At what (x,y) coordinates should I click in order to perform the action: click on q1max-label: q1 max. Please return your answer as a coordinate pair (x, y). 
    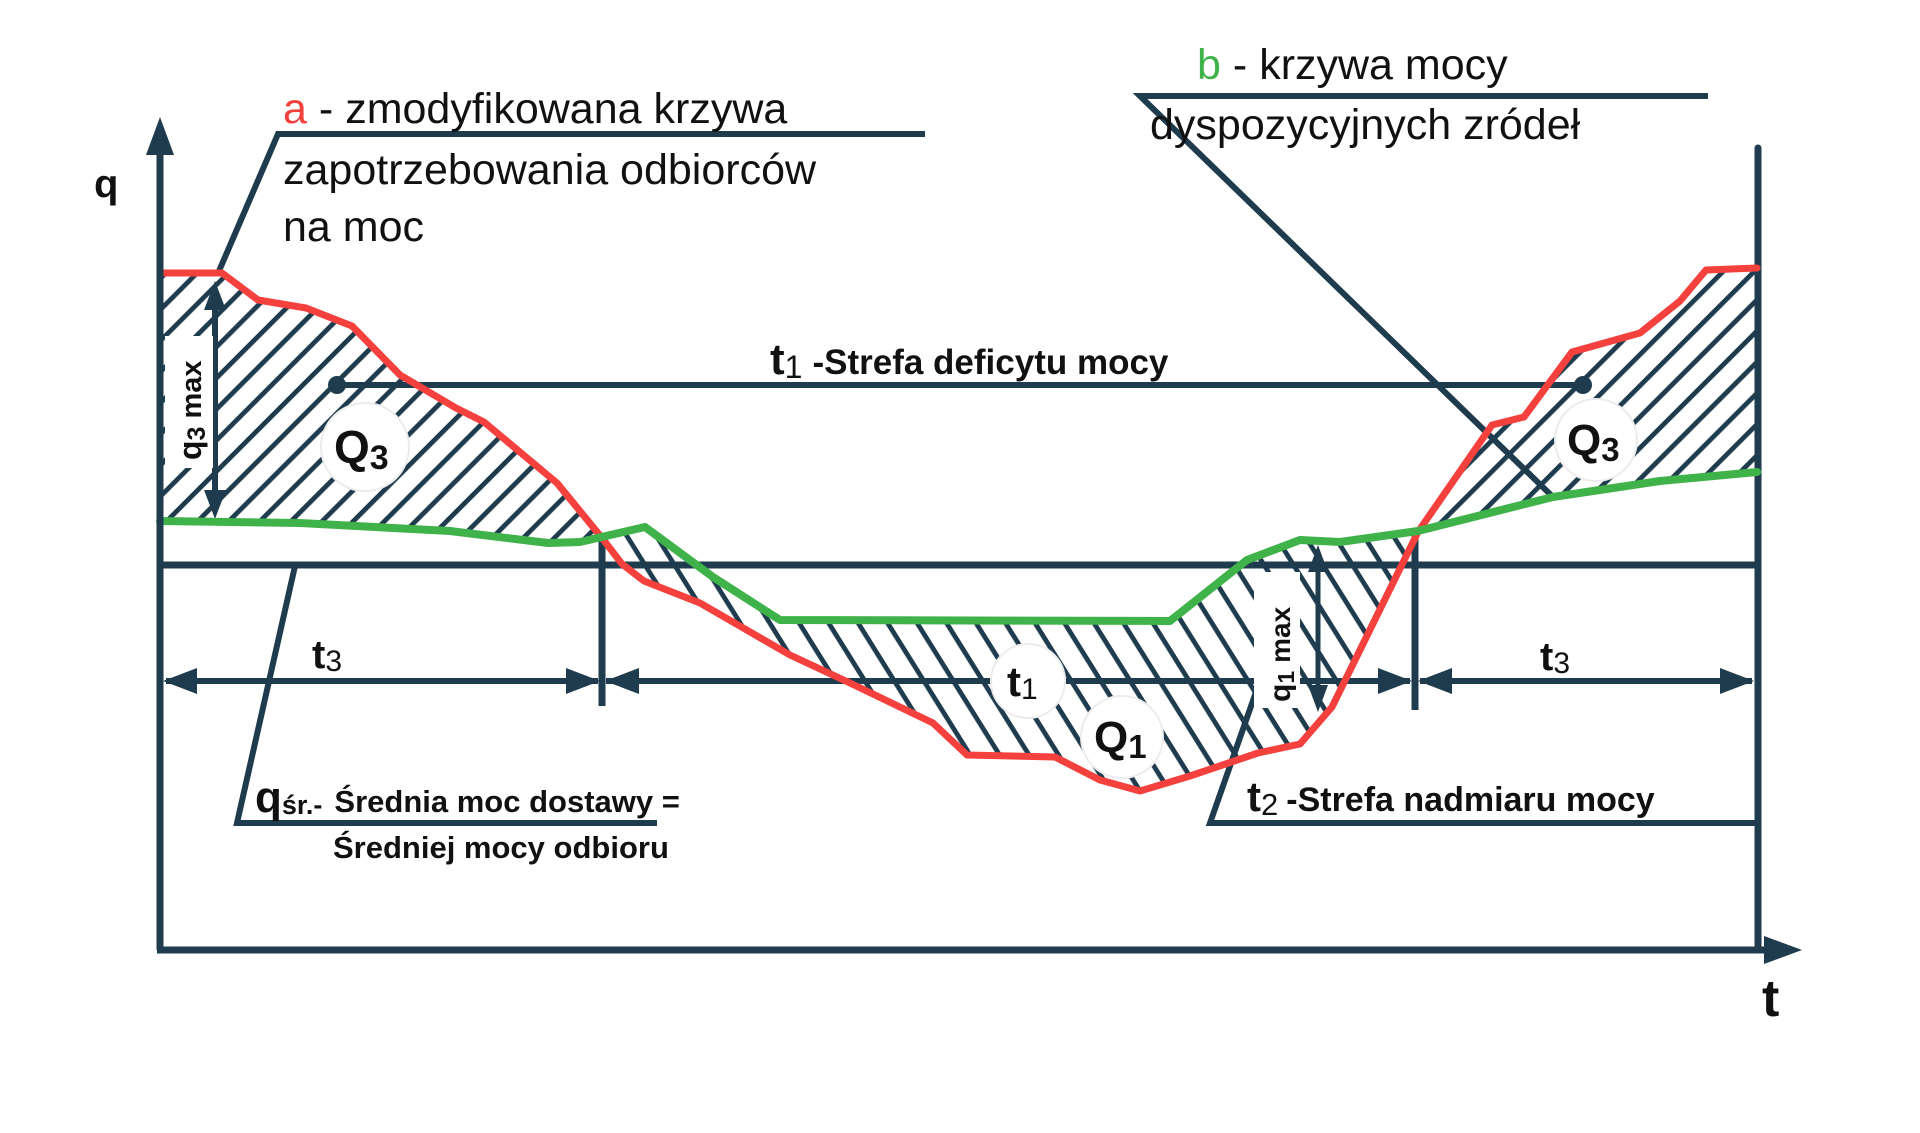
    Looking at the image, I should click on (1281, 654).